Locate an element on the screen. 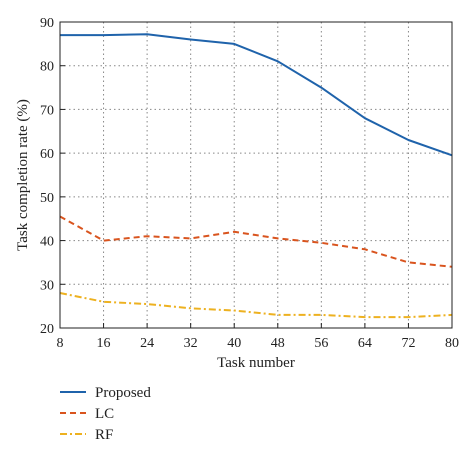 This screenshot has width=474, height=454. y-axis-label: Task completion rate (%) is located at coordinates (23, 175).